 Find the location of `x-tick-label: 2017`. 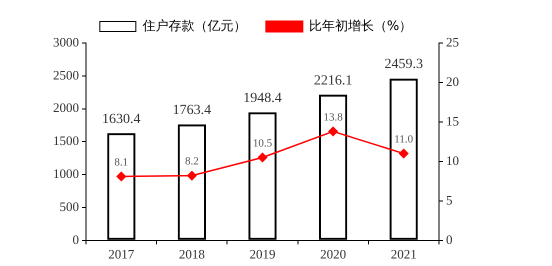

x-tick-label: 2017 is located at coordinates (121, 254).